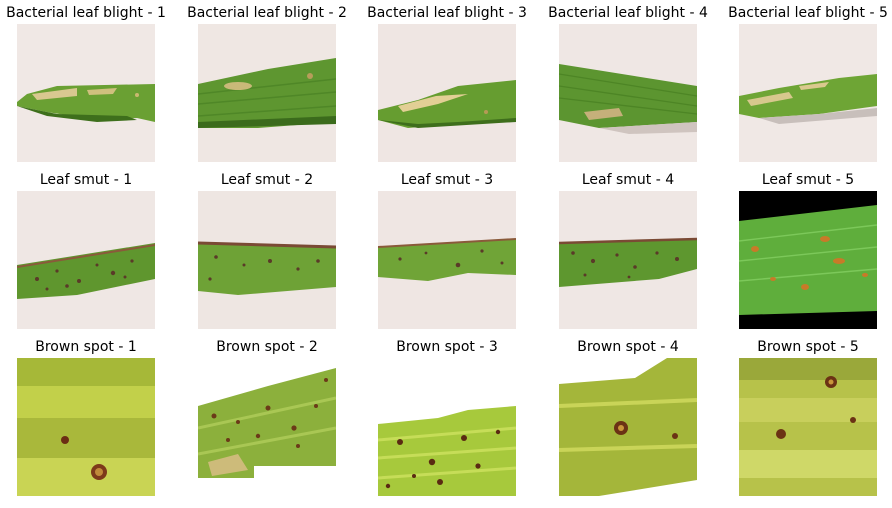 The image size is (892, 508). Describe the element at coordinates (808, 13) in the screenshot. I see `image-title: Bacterial leaf blight - 5` at that location.